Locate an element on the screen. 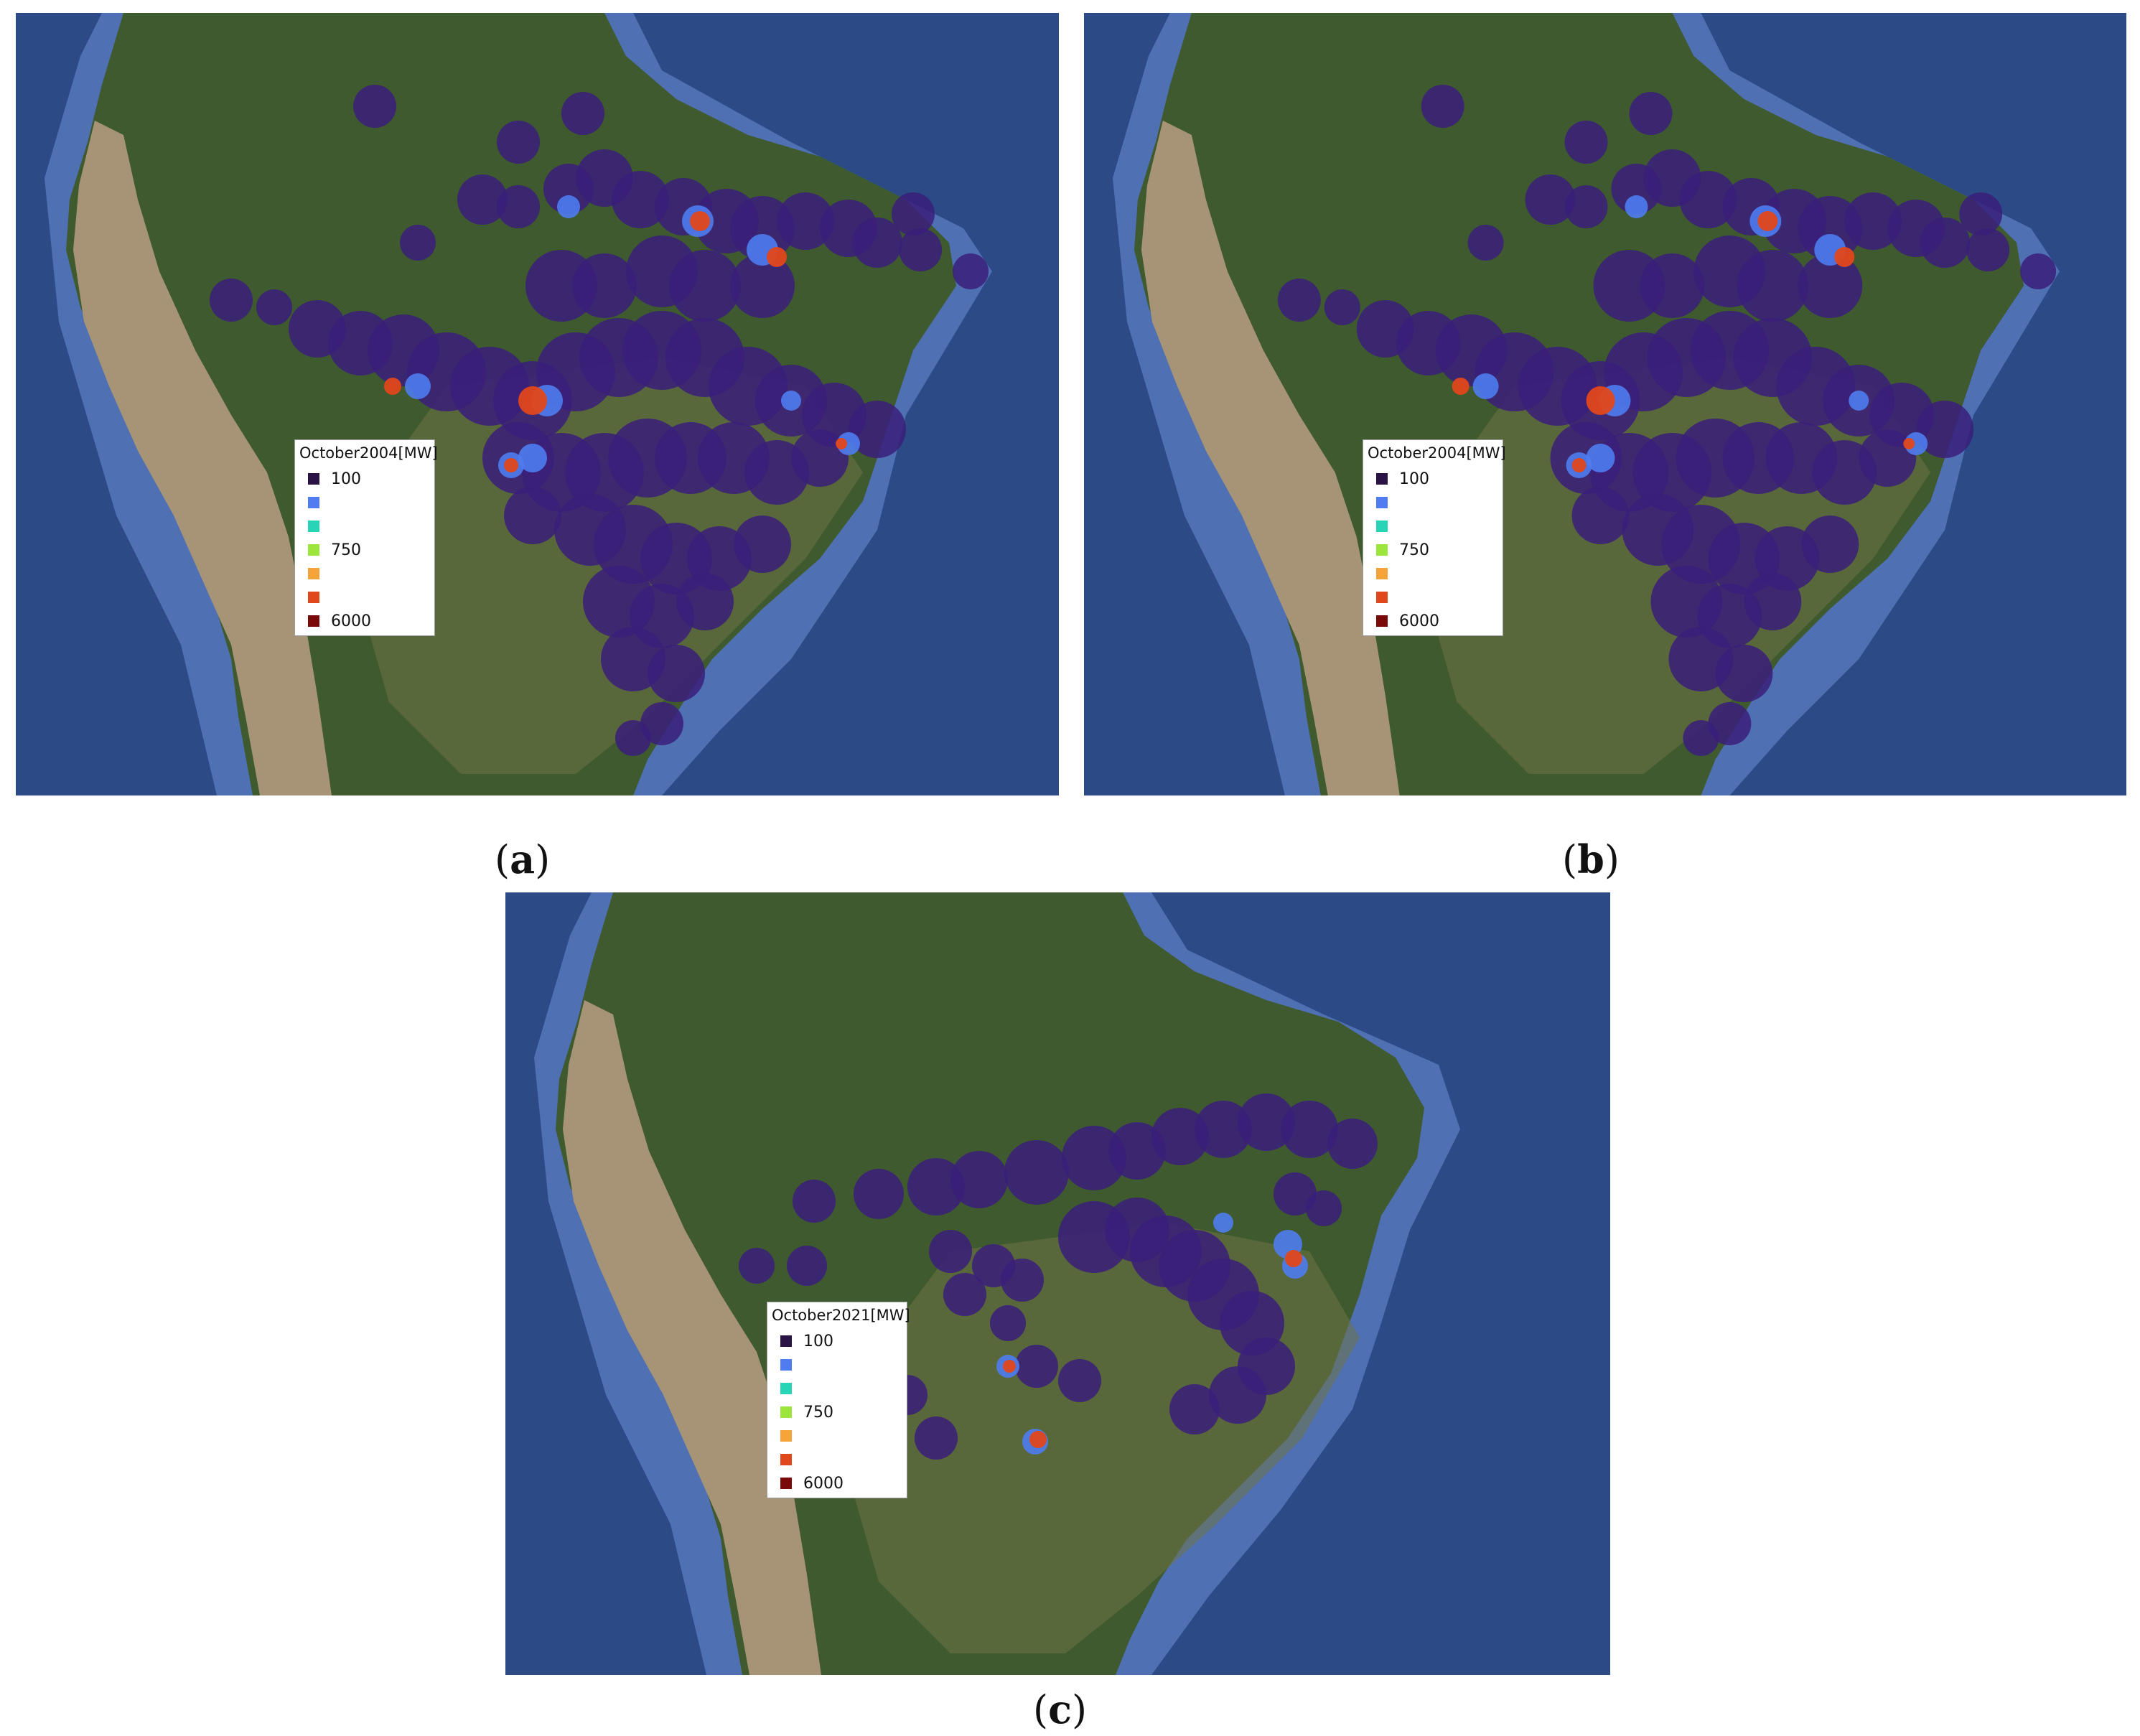 This screenshot has width=2140, height=1736. legend-title: October2004[MW] is located at coordinates (1437, 453).